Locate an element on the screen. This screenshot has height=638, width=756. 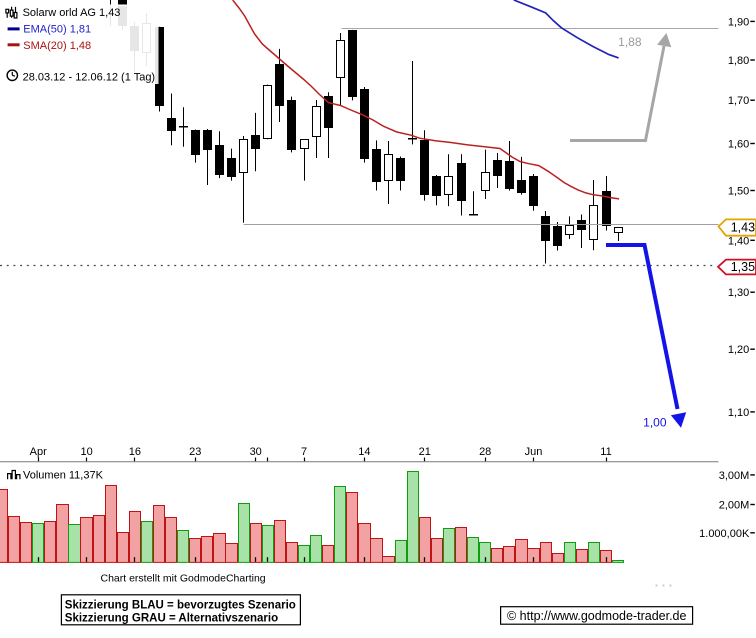
svg-text: © http://www.godmode-trader.de is located at coordinates (596, 616).